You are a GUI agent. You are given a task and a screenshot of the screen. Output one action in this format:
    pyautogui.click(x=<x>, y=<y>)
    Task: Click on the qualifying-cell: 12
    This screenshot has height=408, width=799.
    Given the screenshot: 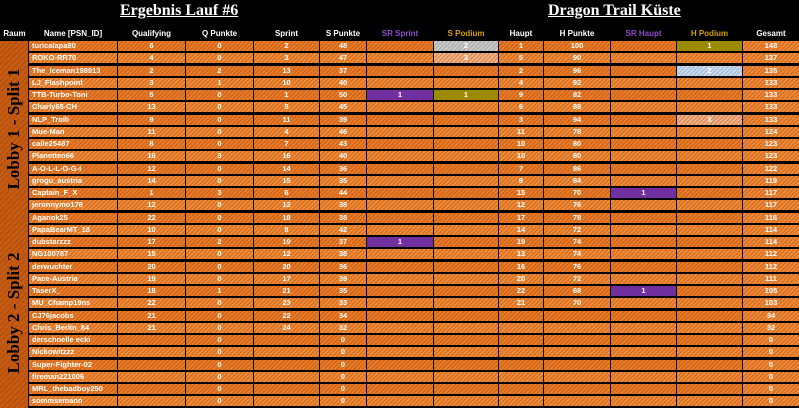 What is the action you would take?
    pyautogui.click(x=151, y=205)
    